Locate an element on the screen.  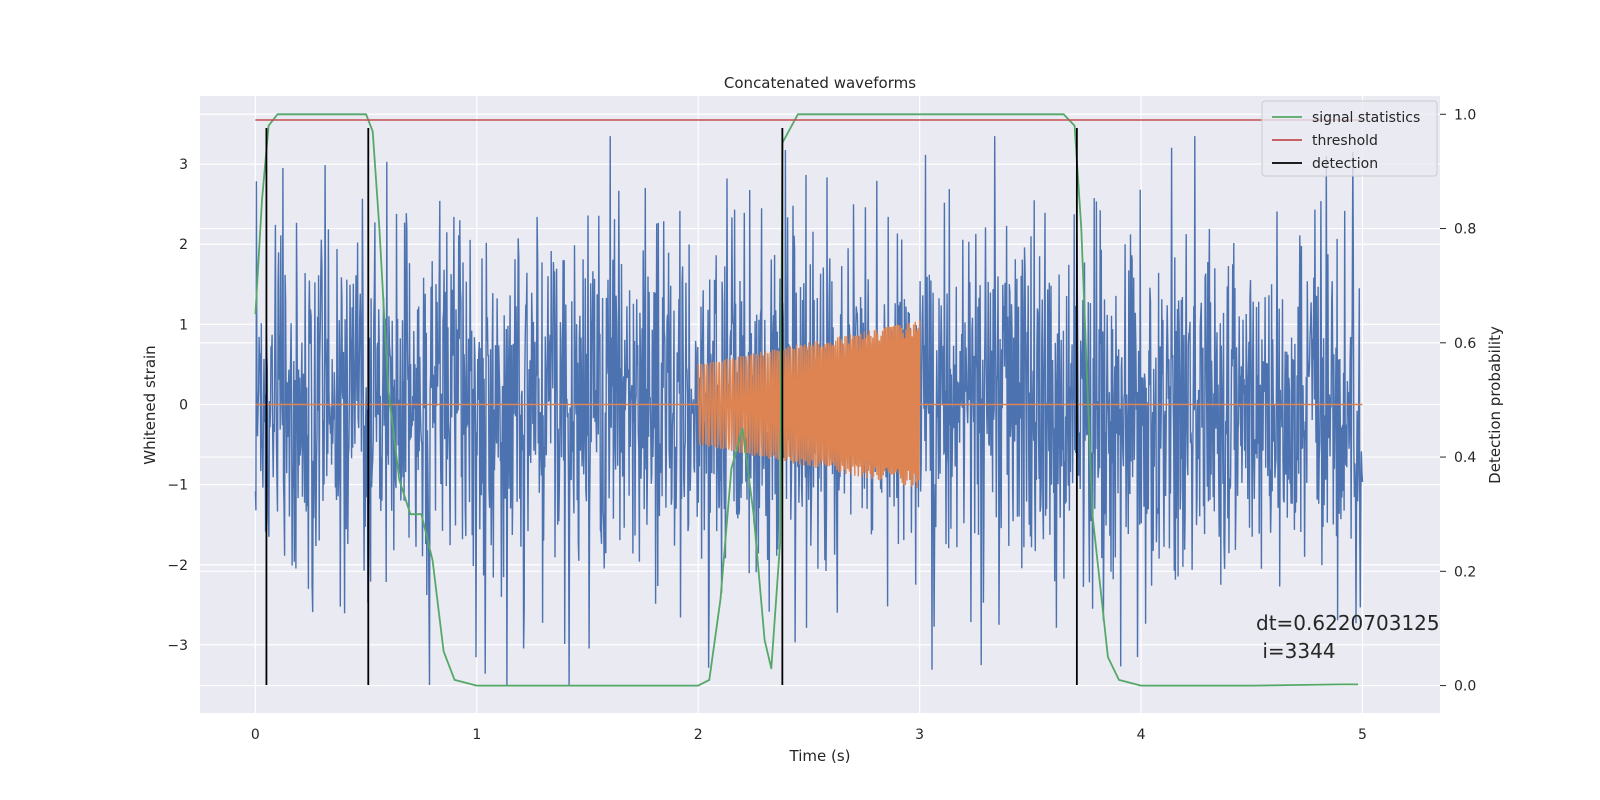
legend-label-detection: detection is located at coordinates (1345, 164).